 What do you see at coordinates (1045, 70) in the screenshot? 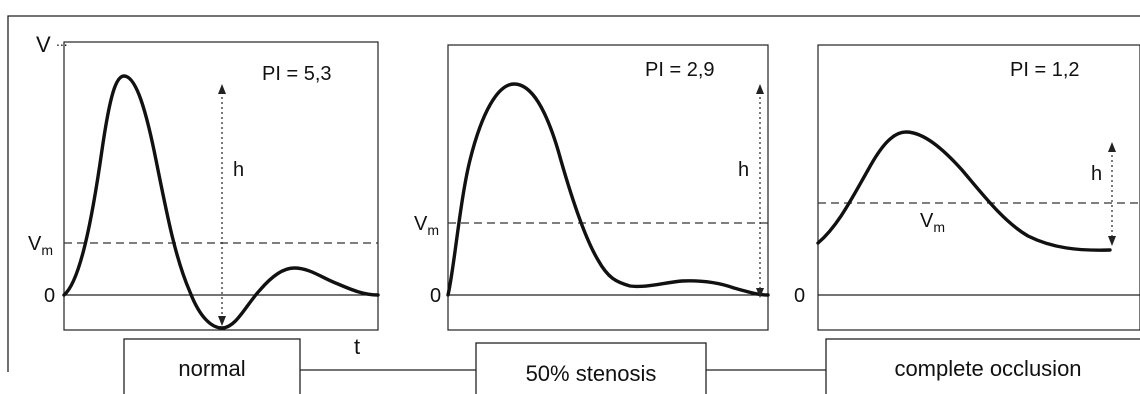
I see `pi-label-occlusion: PI = 1,2` at bounding box center [1045, 70].